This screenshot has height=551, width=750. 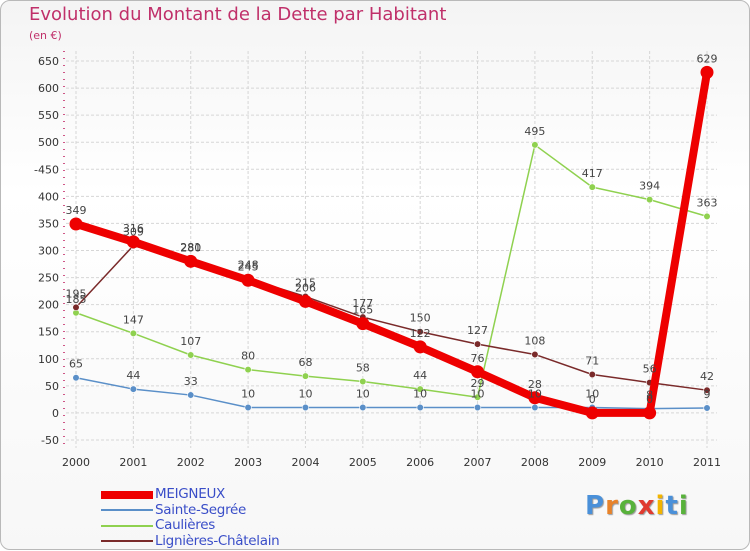 I want to click on y-tick-label: 400, so click(x=48, y=196).